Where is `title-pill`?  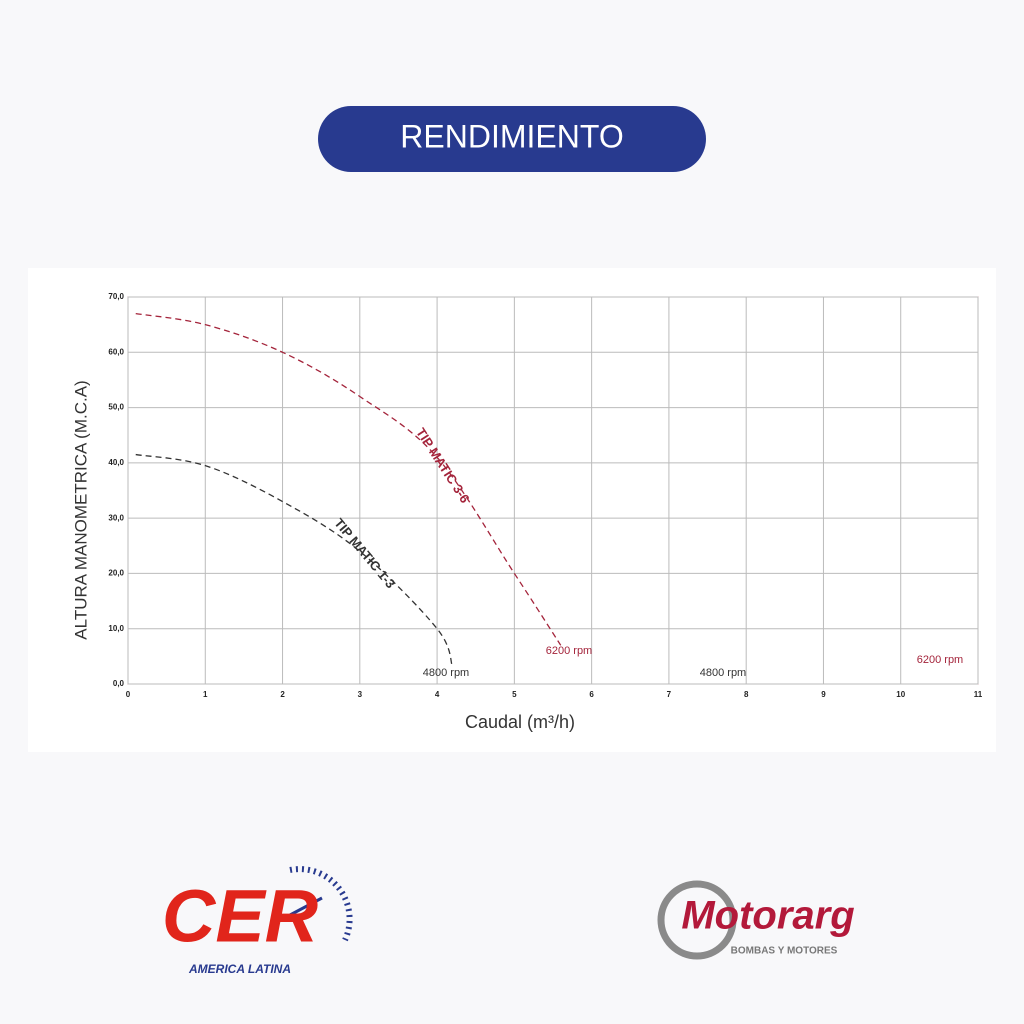 title-pill is located at coordinates (512, 139).